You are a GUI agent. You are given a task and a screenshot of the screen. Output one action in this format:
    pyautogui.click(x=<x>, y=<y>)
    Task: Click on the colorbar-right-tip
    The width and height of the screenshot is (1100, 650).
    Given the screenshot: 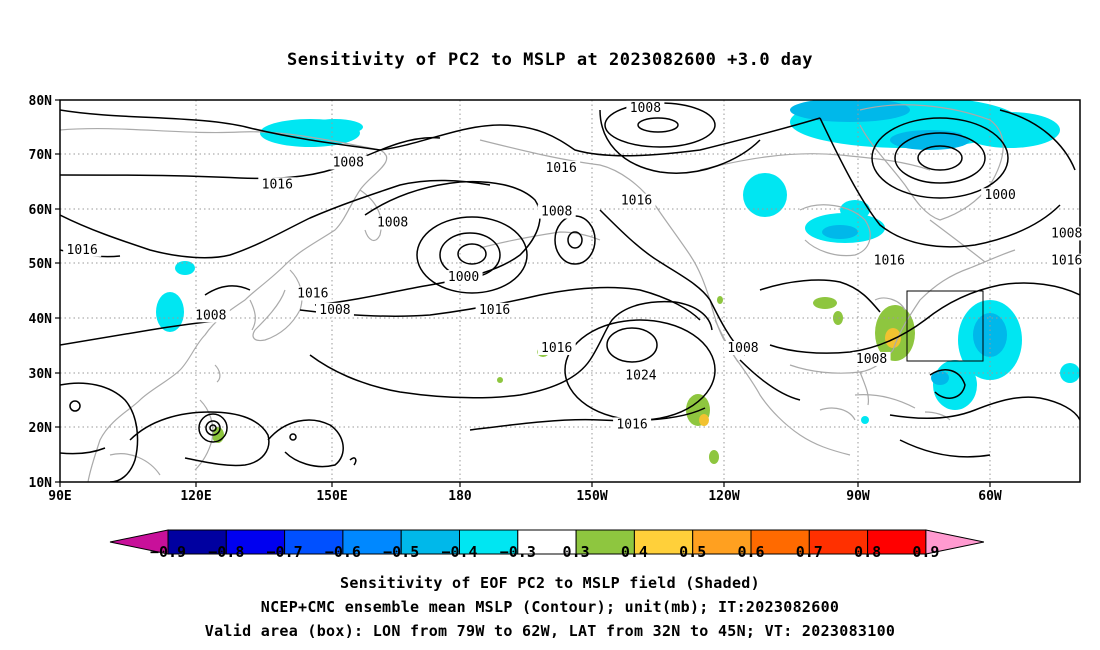 What is the action you would take?
    pyautogui.click(x=955, y=542)
    